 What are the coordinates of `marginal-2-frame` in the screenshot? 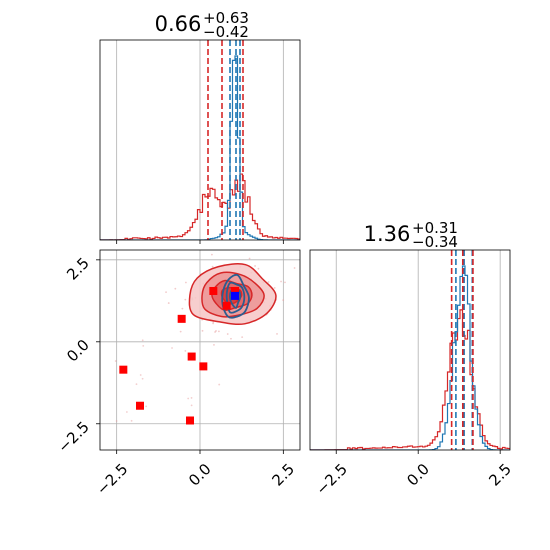 It's located at (410, 350).